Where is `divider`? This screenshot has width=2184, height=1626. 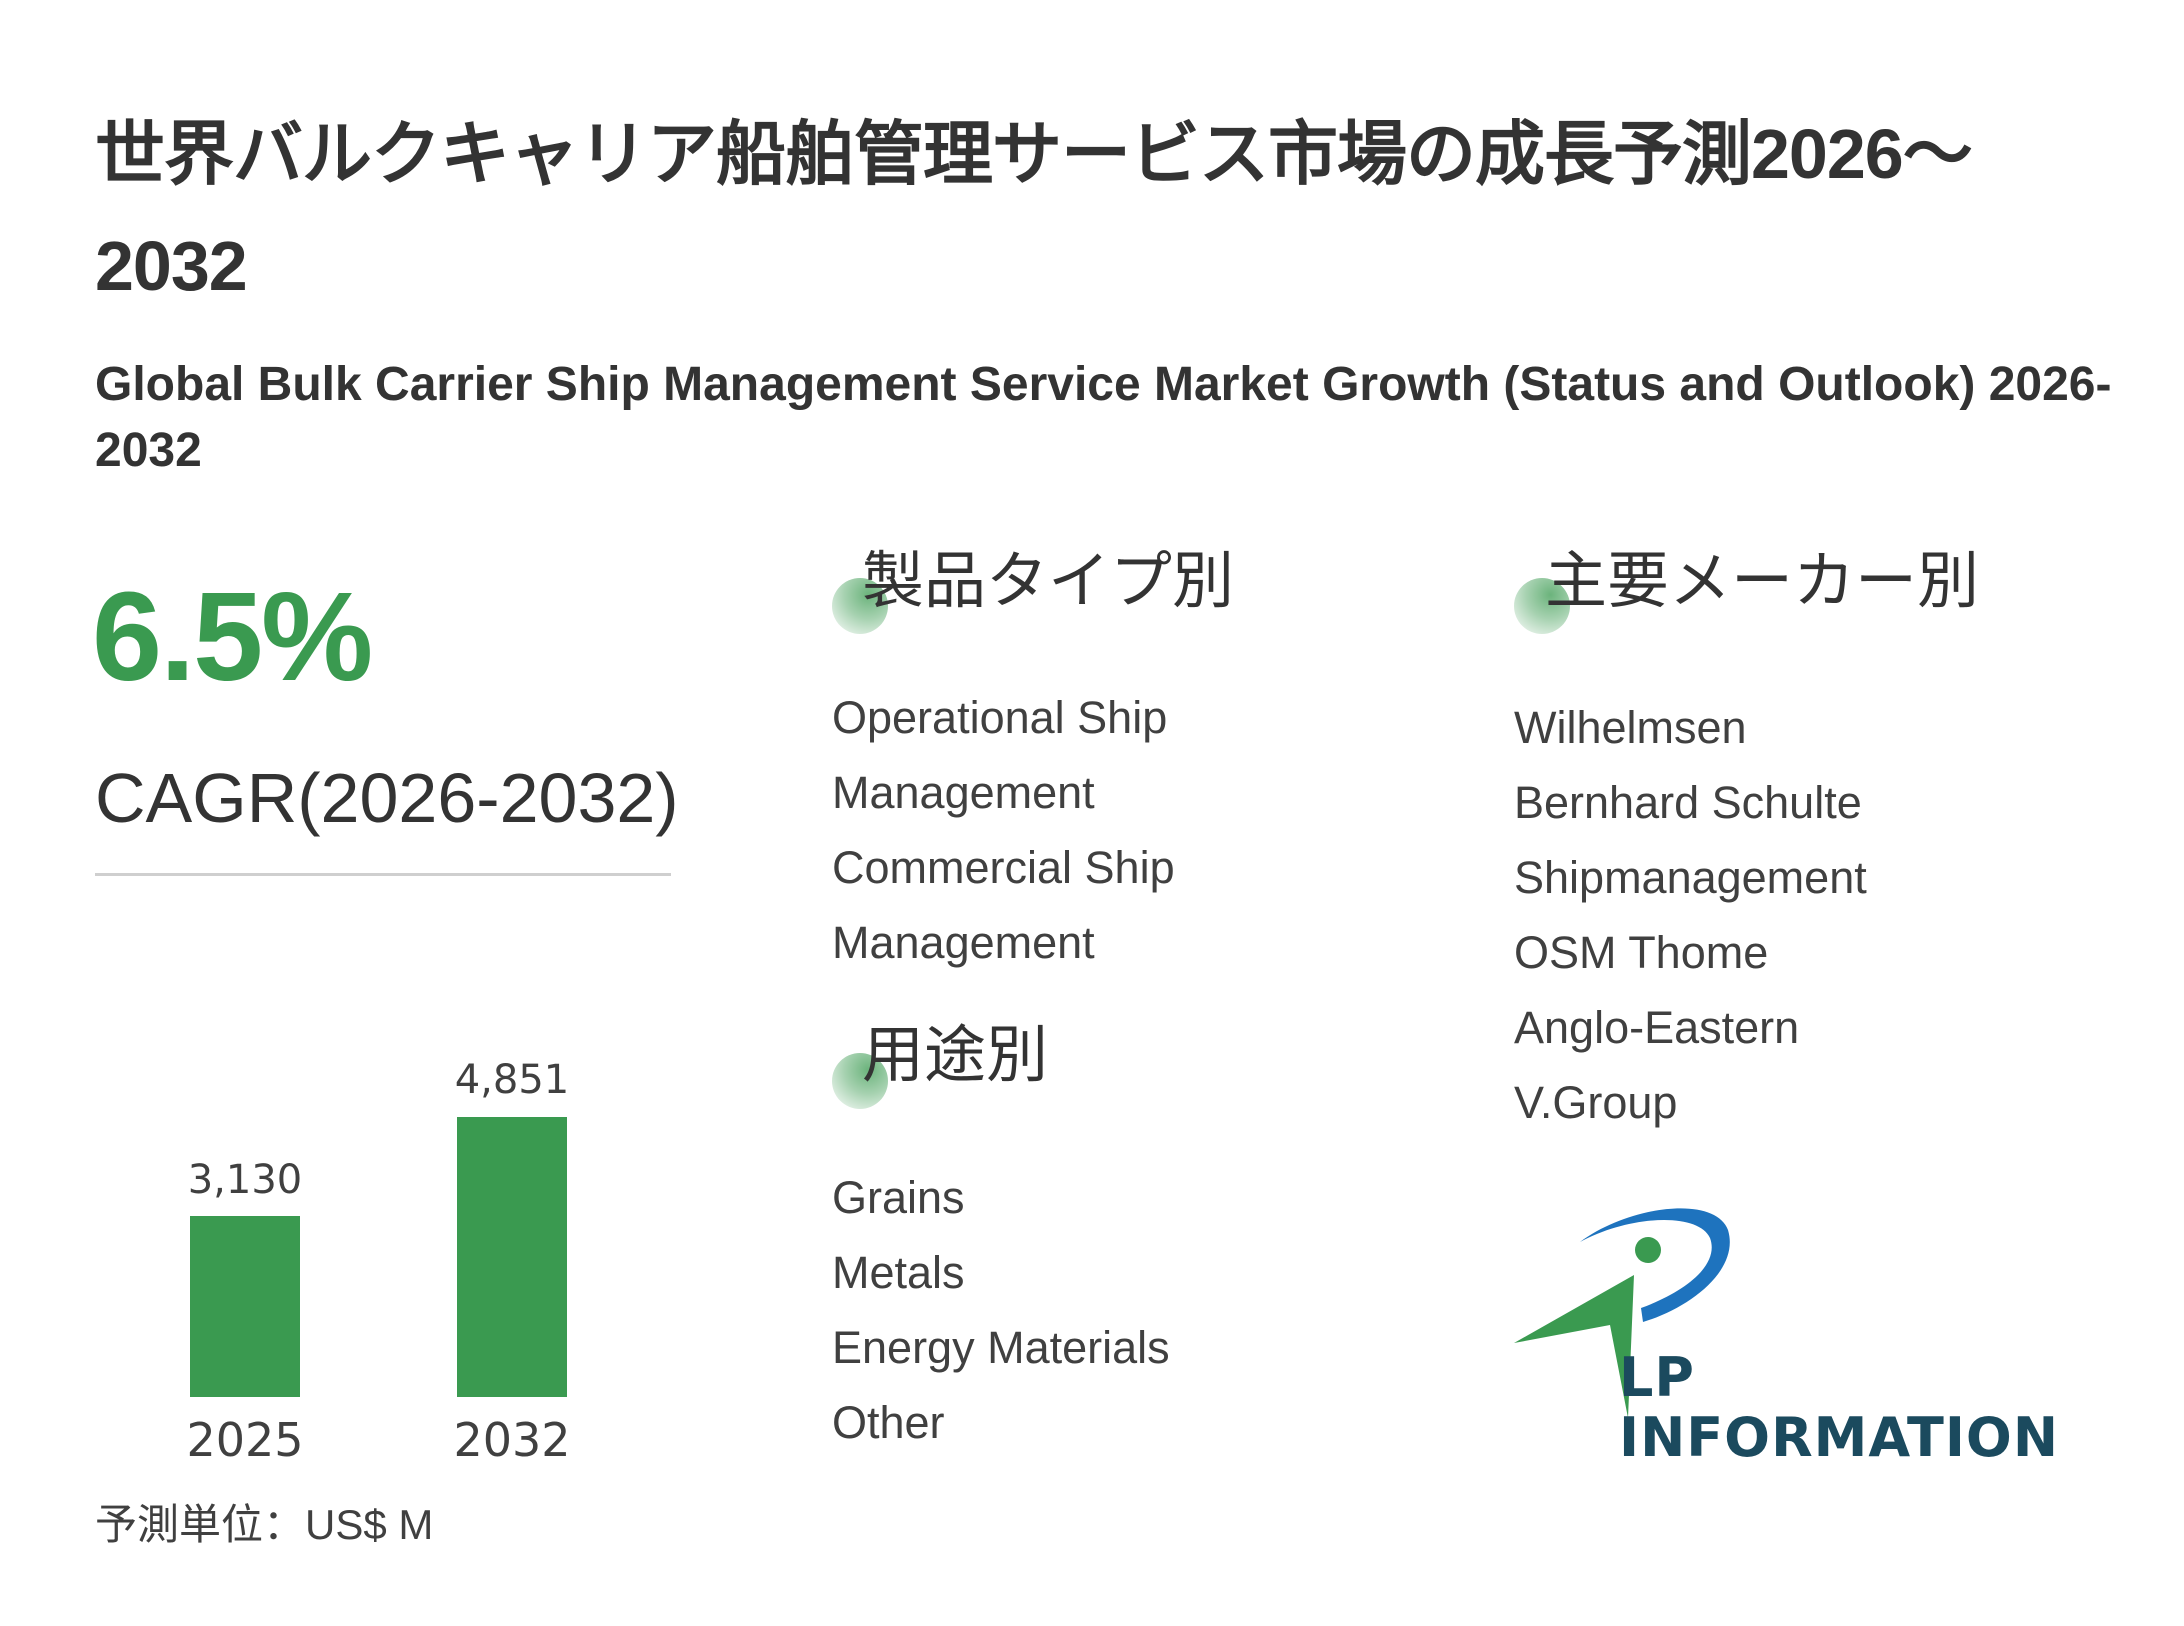
divider is located at coordinates (383, 874).